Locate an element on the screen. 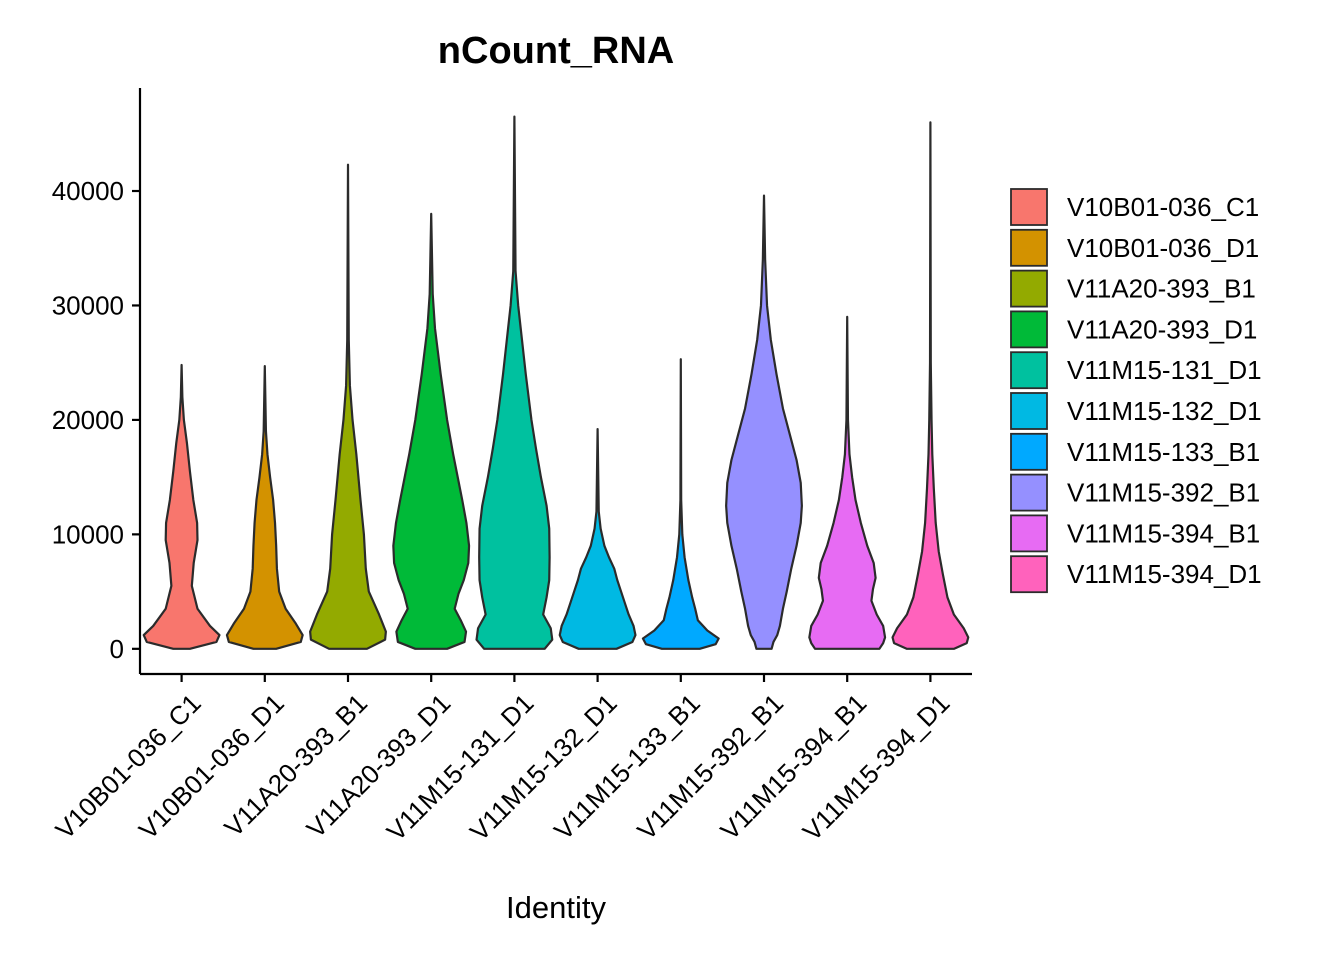 The width and height of the screenshot is (1344, 960). y-tick-label: 10000 is located at coordinates (88, 534).